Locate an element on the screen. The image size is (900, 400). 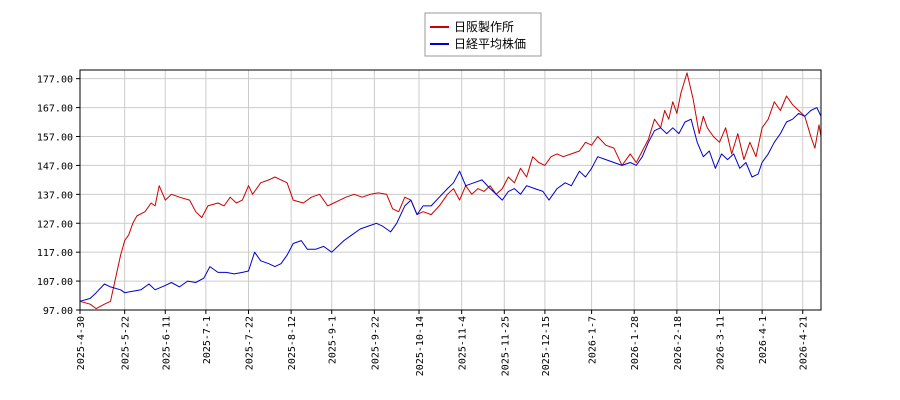
x-tick-label: 2026-4-21 is located at coordinates (804, 343).